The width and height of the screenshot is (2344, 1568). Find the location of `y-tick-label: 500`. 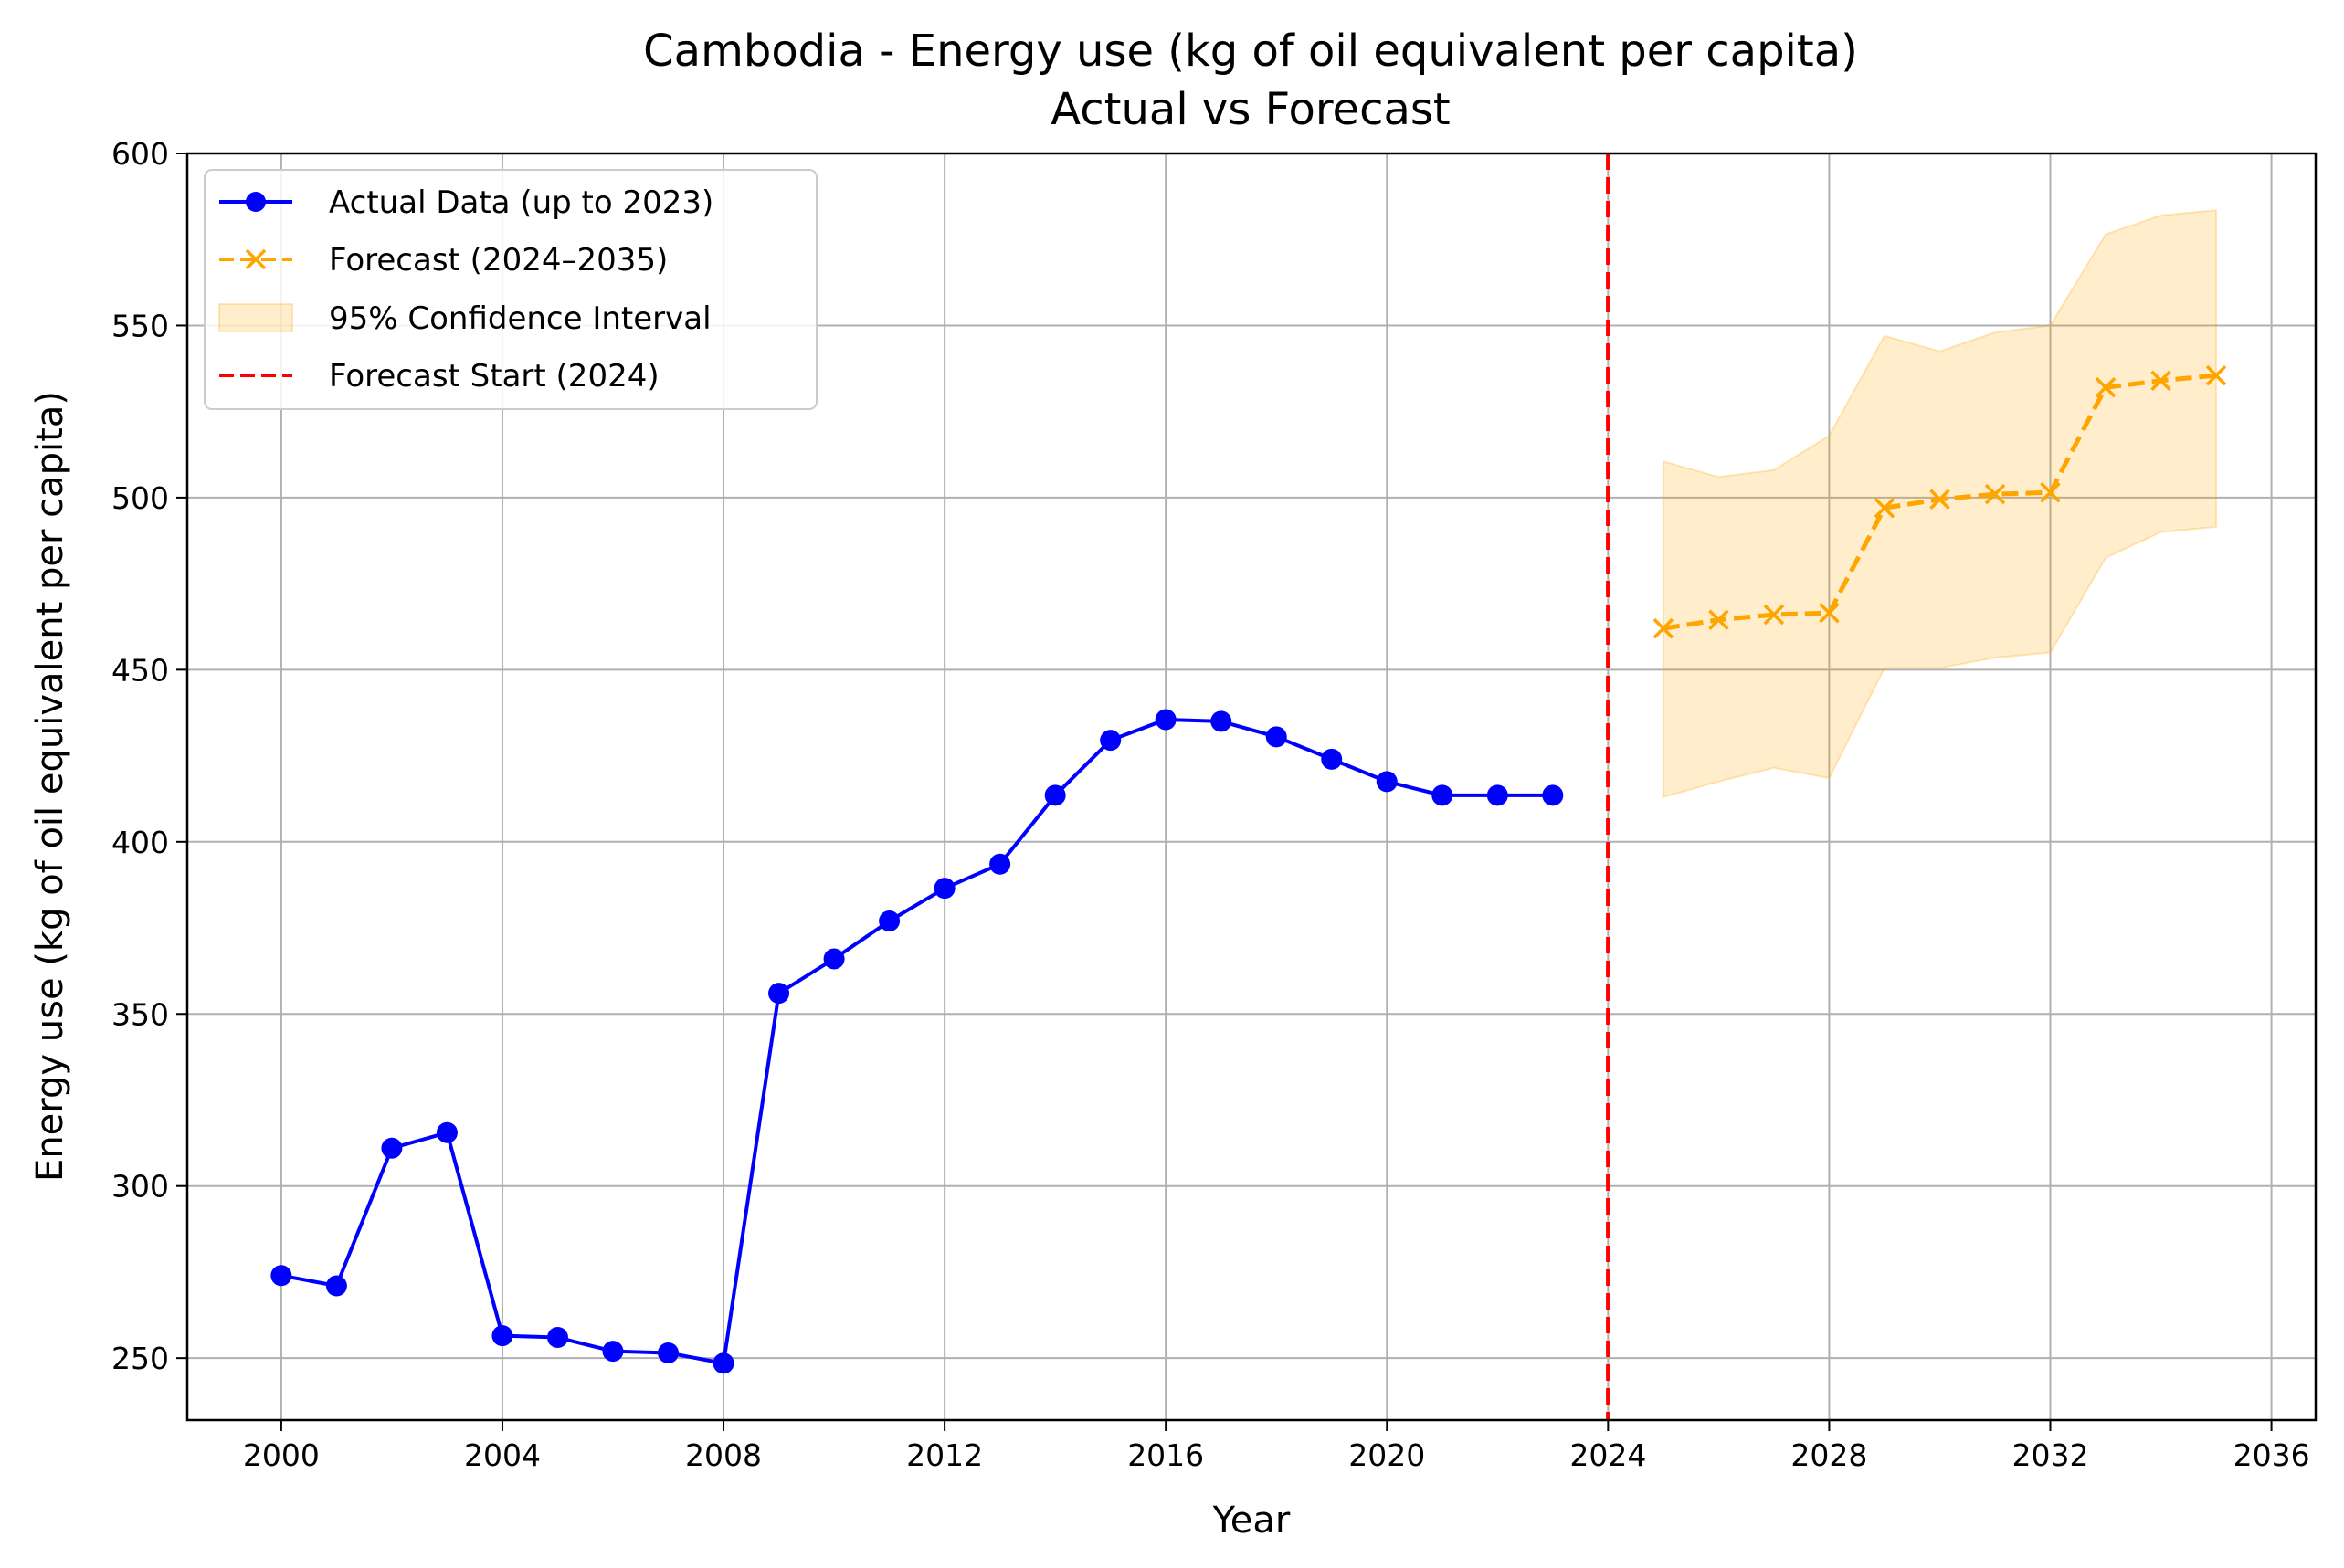

y-tick-label: 500 is located at coordinates (140, 498).